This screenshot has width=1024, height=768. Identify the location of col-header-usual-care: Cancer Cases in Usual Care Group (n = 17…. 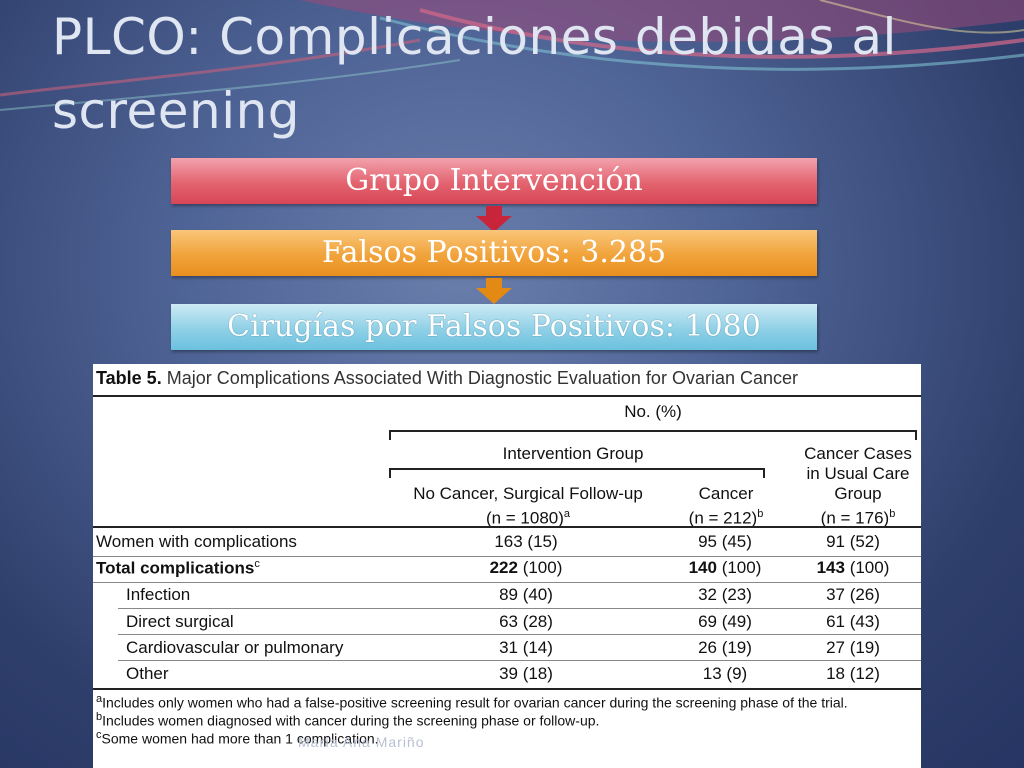
(858, 486).